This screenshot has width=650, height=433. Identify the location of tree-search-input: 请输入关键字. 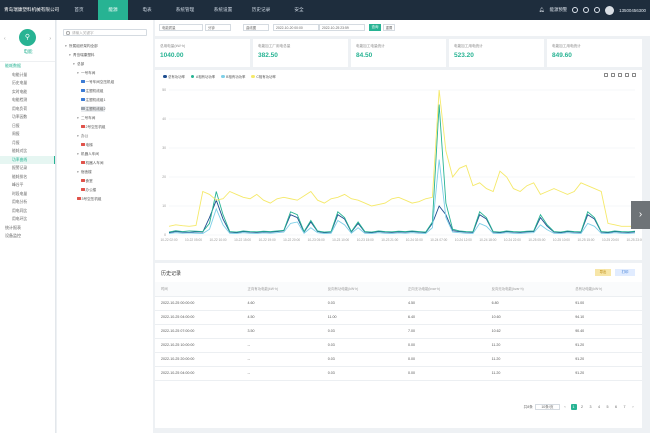
(105, 32).